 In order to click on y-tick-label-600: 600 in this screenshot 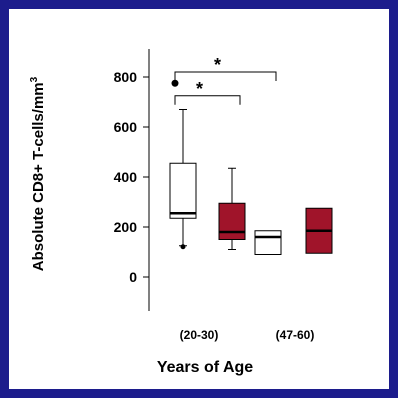, I will do `click(126, 127)`.